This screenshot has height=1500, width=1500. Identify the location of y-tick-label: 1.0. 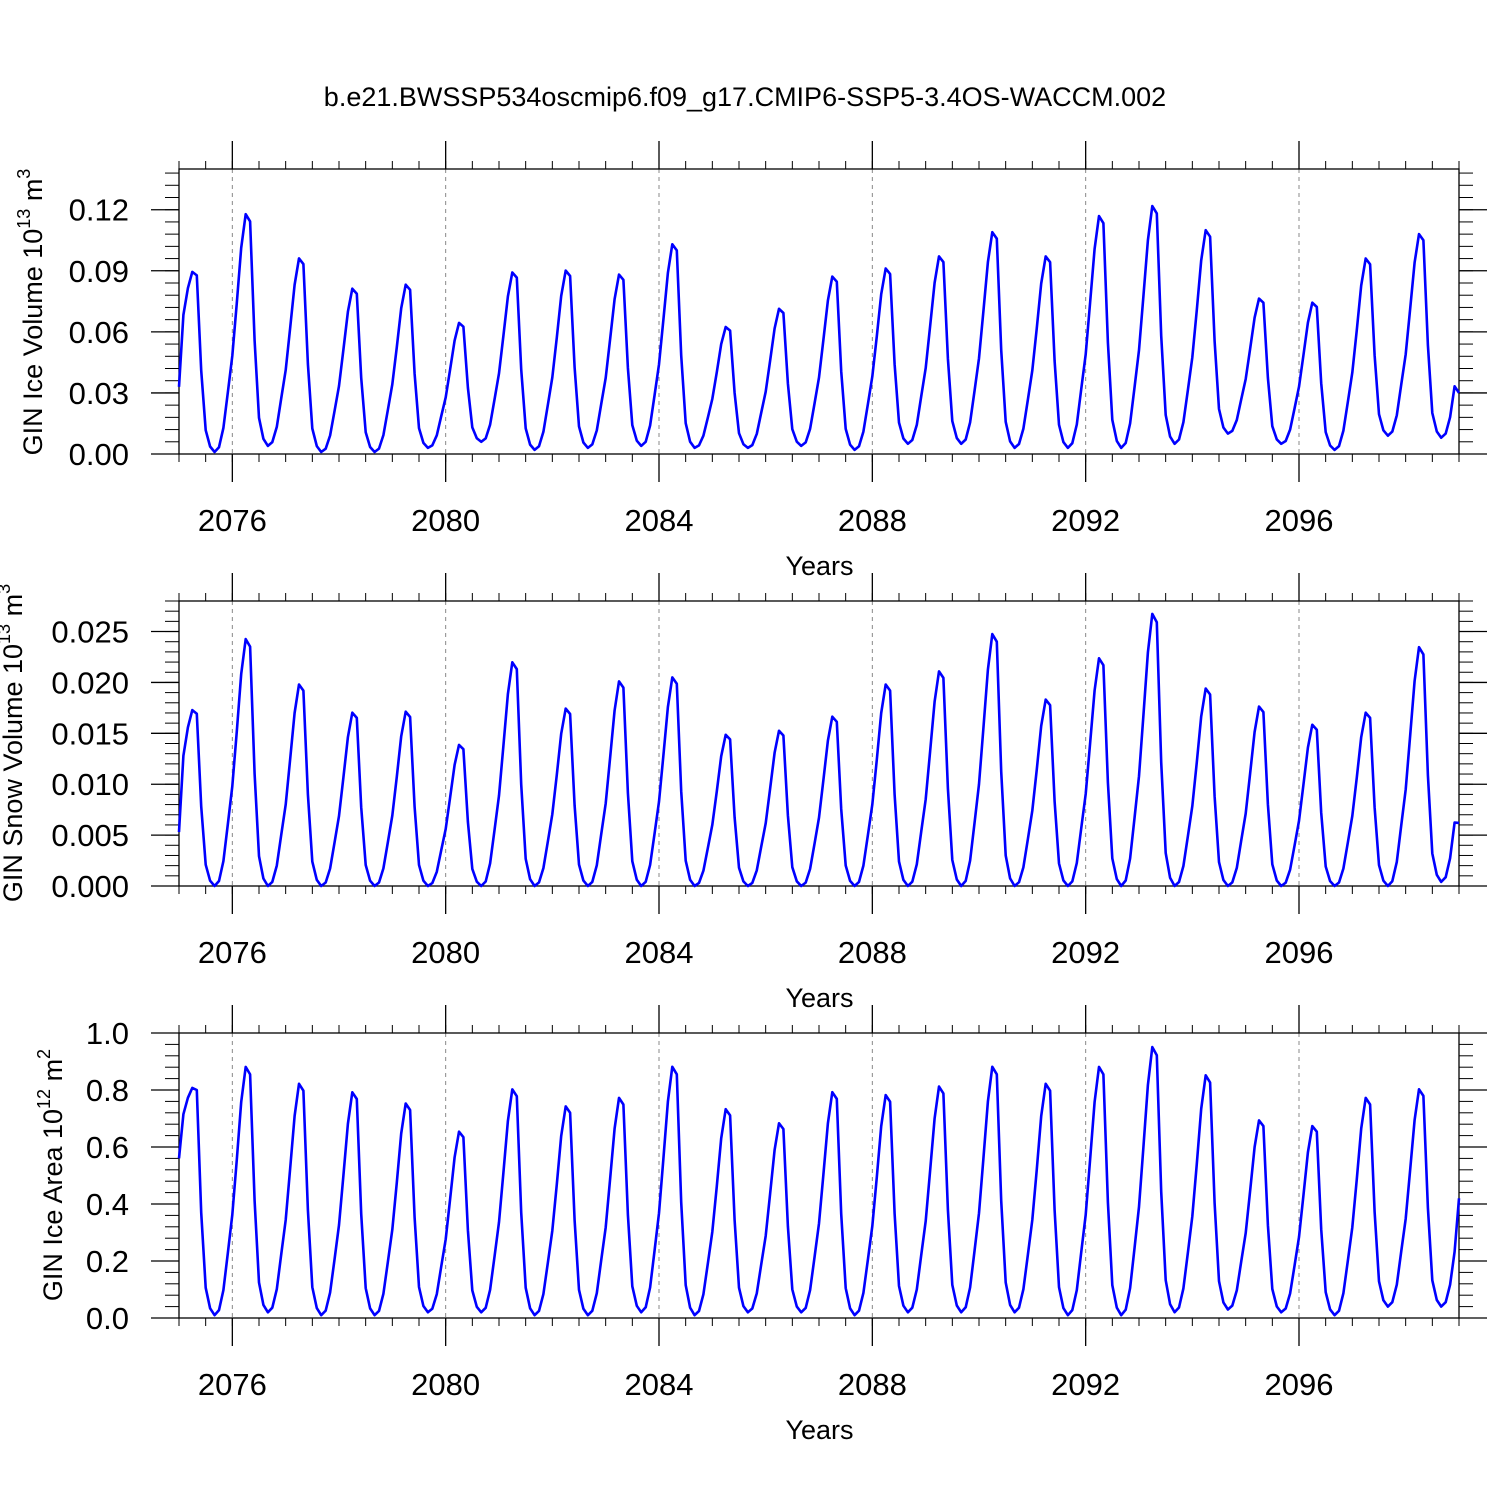
(107, 1033).